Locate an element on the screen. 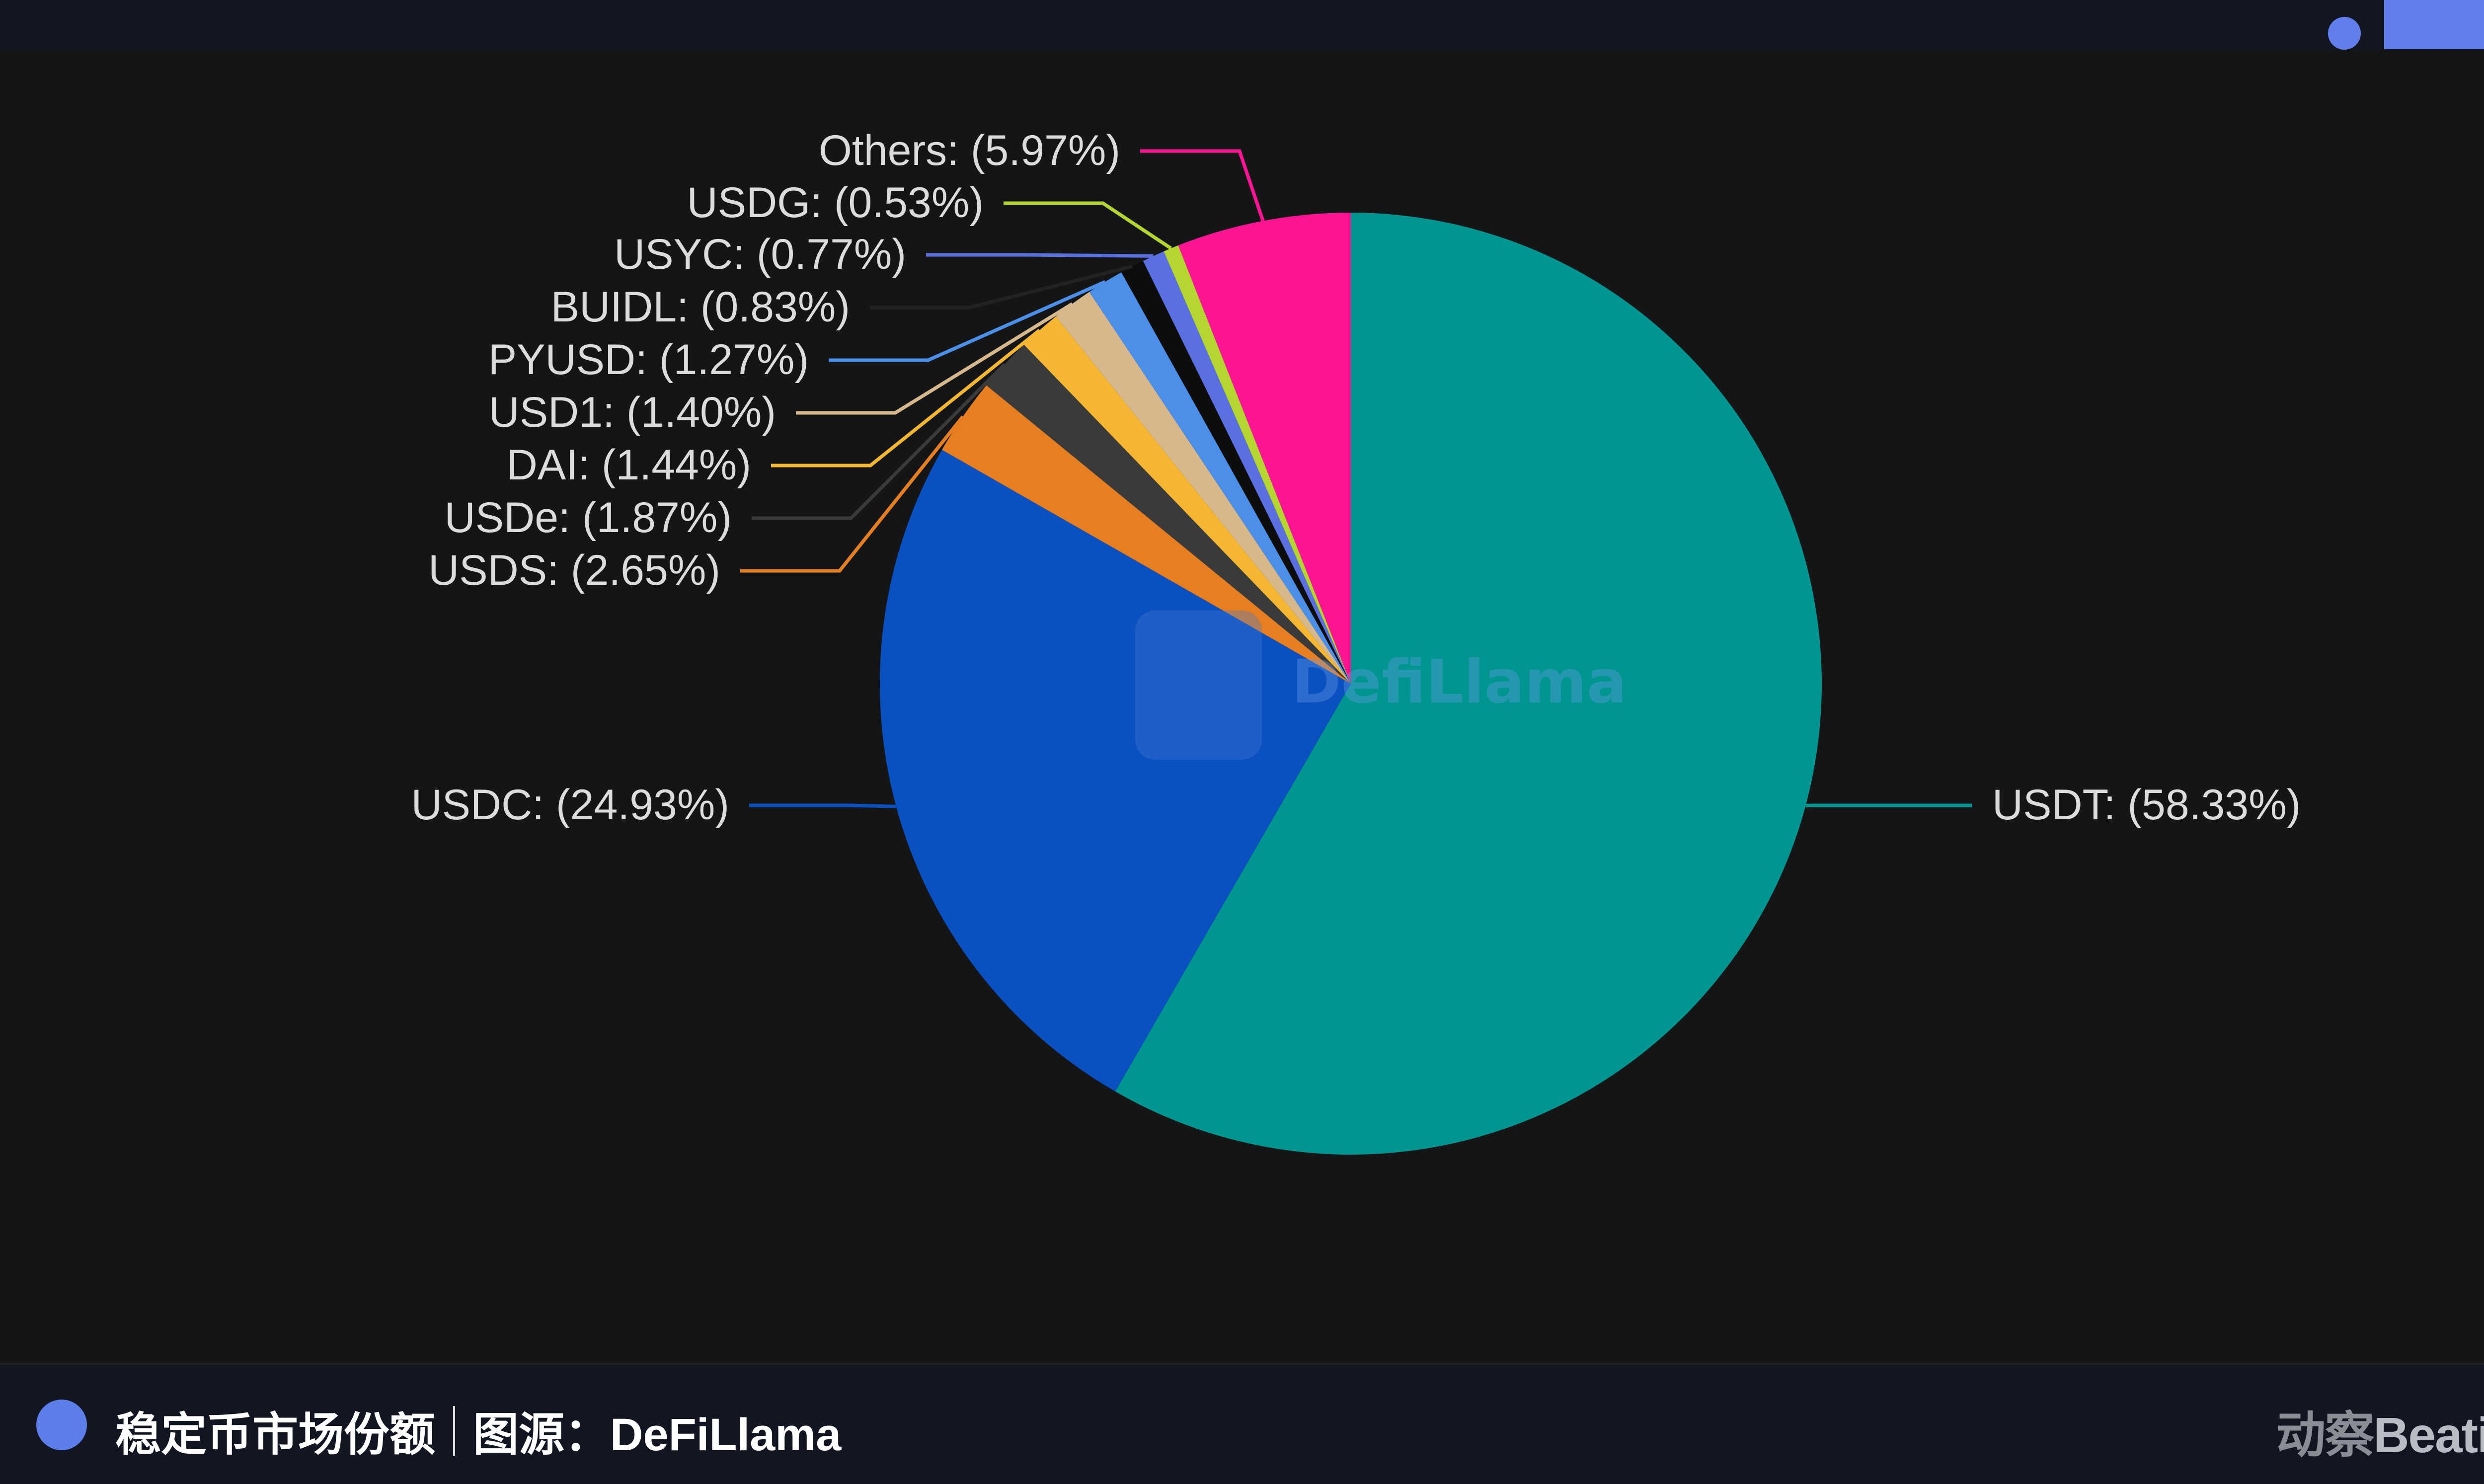 This screenshot has height=1484, width=2484. beating-logo: 动察Beating is located at coordinates (2380, 1431).